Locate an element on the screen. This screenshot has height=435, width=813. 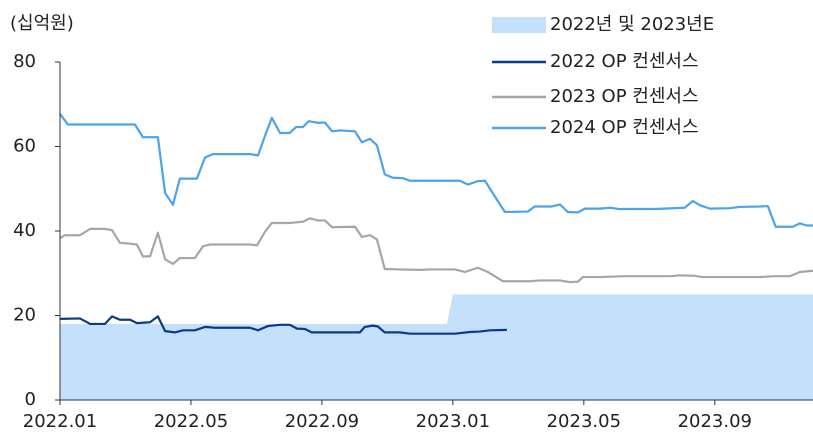
x-tick-label: 2023.05 is located at coordinates (584, 421).